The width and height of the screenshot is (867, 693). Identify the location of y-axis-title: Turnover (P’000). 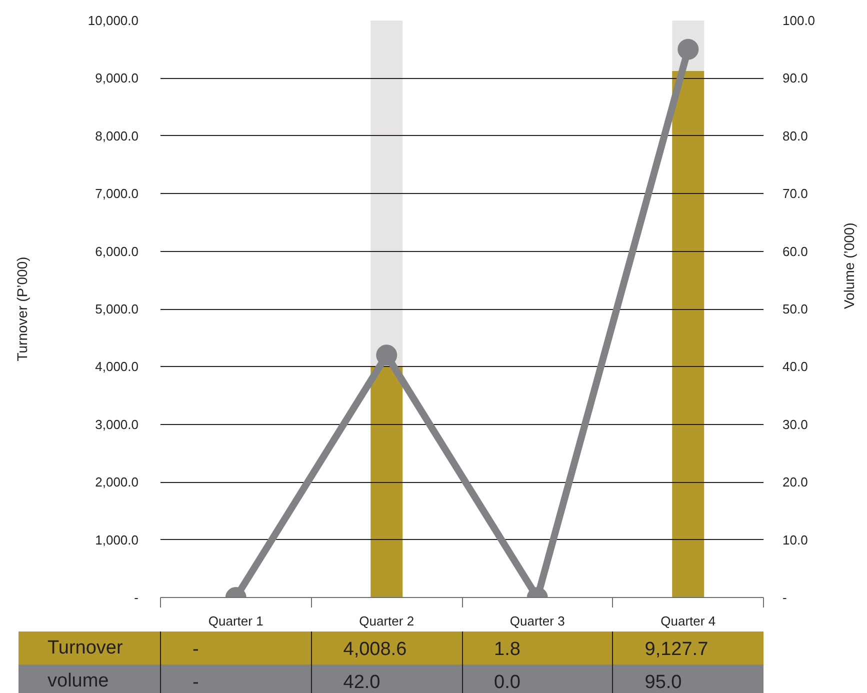
(22, 309).